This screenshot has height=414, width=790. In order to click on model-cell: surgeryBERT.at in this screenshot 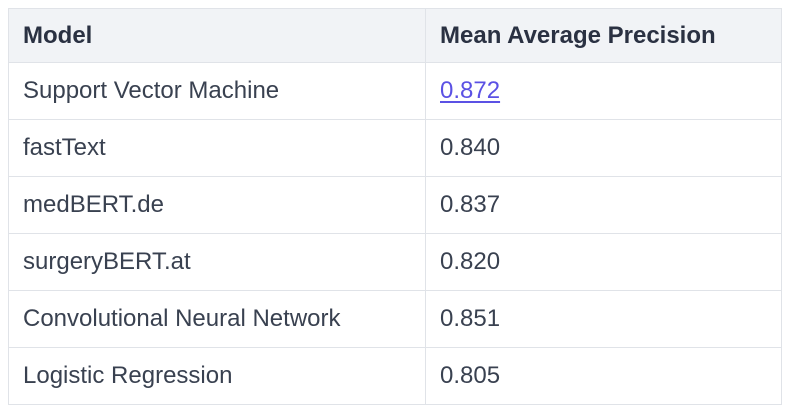, I will do `click(217, 262)`.